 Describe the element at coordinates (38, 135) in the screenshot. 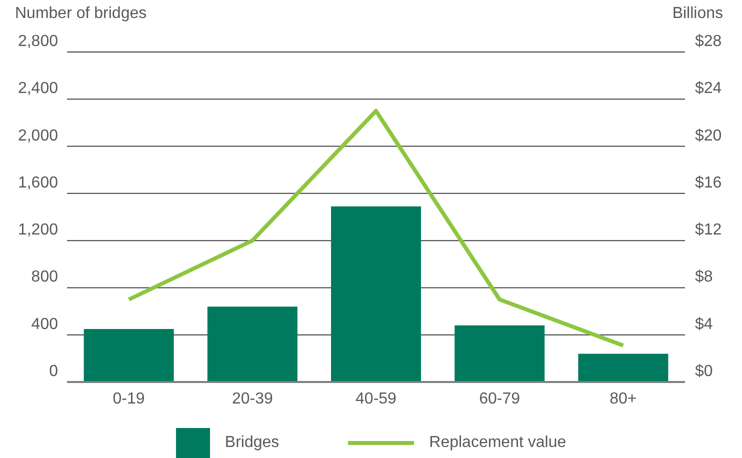

I see `y-tick-label: 2,000` at that location.